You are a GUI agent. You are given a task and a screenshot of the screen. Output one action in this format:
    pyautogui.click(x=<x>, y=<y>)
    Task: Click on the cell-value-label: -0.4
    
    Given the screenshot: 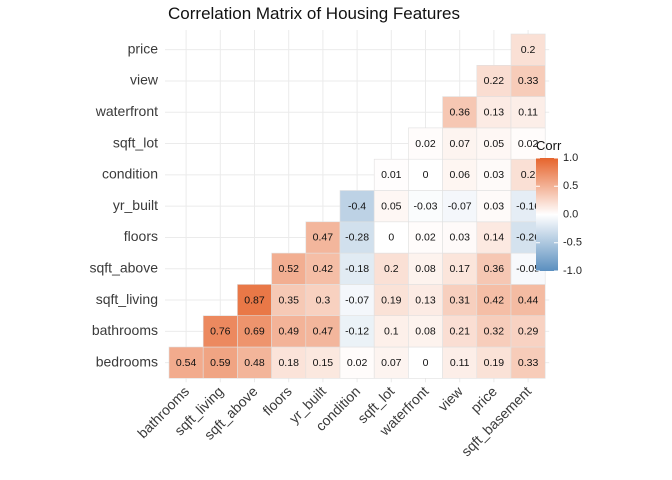 What is the action you would take?
    pyautogui.click(x=357, y=206)
    